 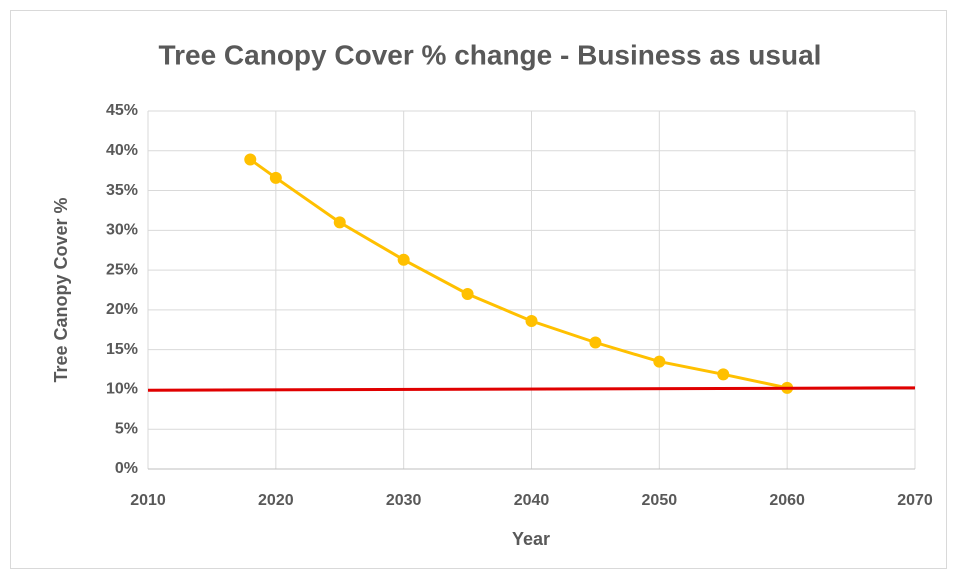 What do you see at coordinates (122, 190) in the screenshot?
I see `y-tick-label: 35%` at bounding box center [122, 190].